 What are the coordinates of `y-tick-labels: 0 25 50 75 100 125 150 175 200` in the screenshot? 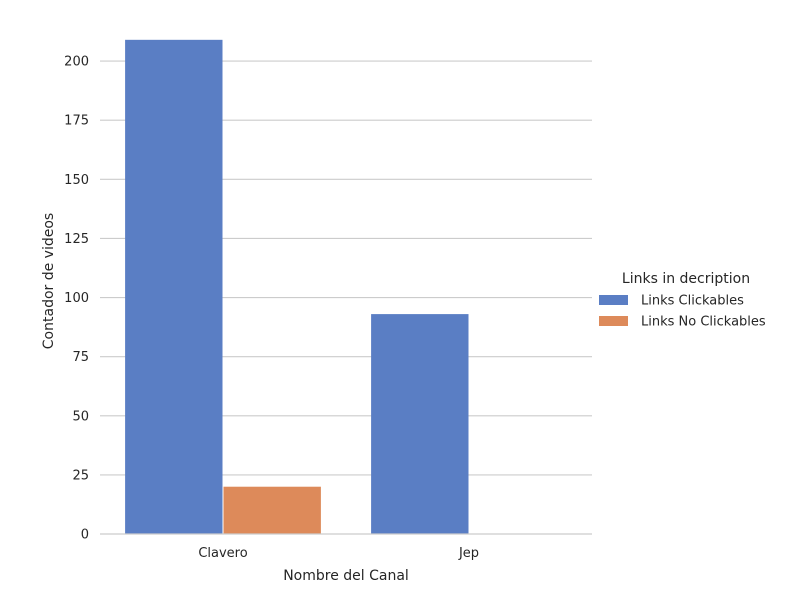 It's located at (76, 299).